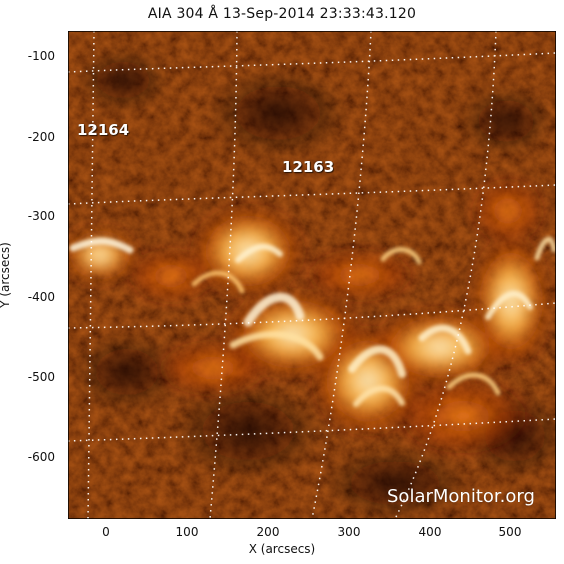  What do you see at coordinates (349, 532) in the screenshot?
I see `x-tick-label: 300` at bounding box center [349, 532].